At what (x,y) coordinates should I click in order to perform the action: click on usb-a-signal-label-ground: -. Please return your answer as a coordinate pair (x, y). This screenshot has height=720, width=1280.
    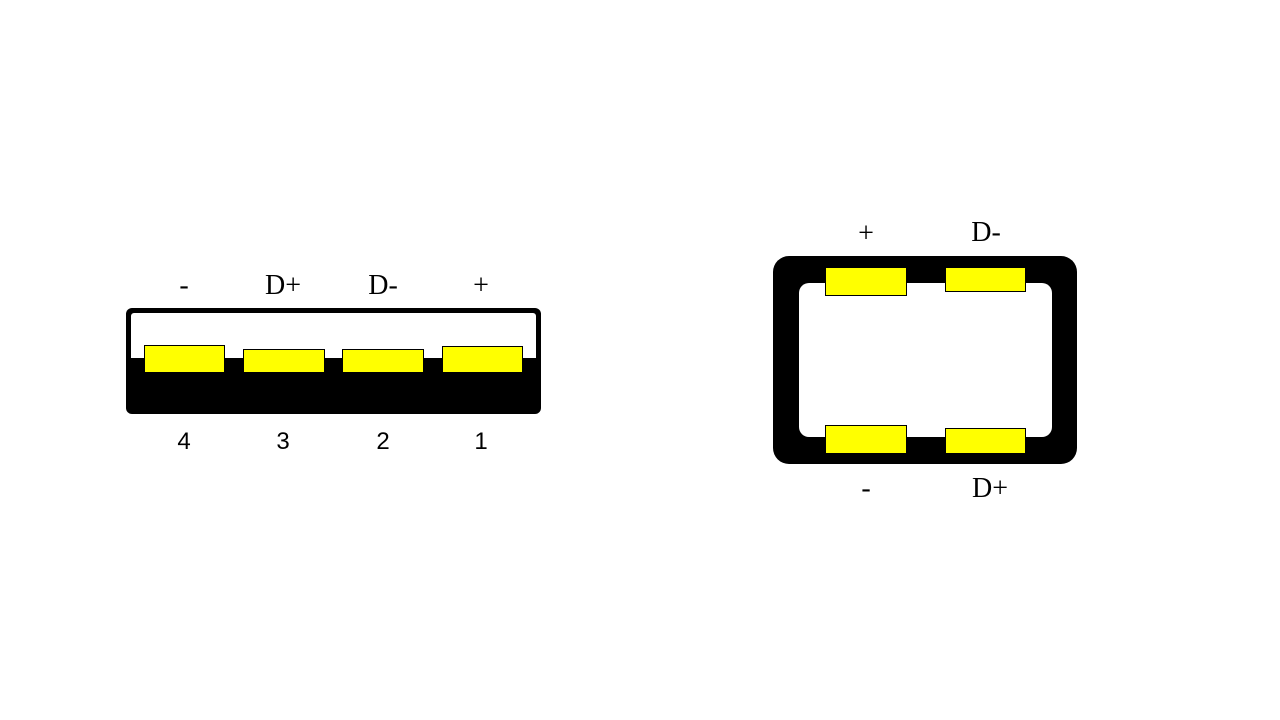
    Looking at the image, I should click on (184, 285).